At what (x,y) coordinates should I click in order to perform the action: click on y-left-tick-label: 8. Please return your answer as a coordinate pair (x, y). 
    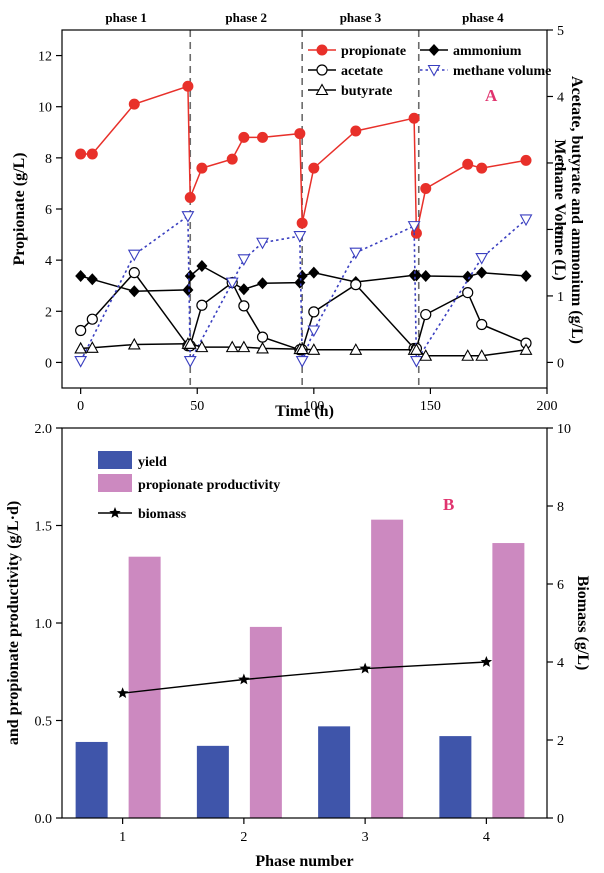
    Looking at the image, I should click on (48, 159).